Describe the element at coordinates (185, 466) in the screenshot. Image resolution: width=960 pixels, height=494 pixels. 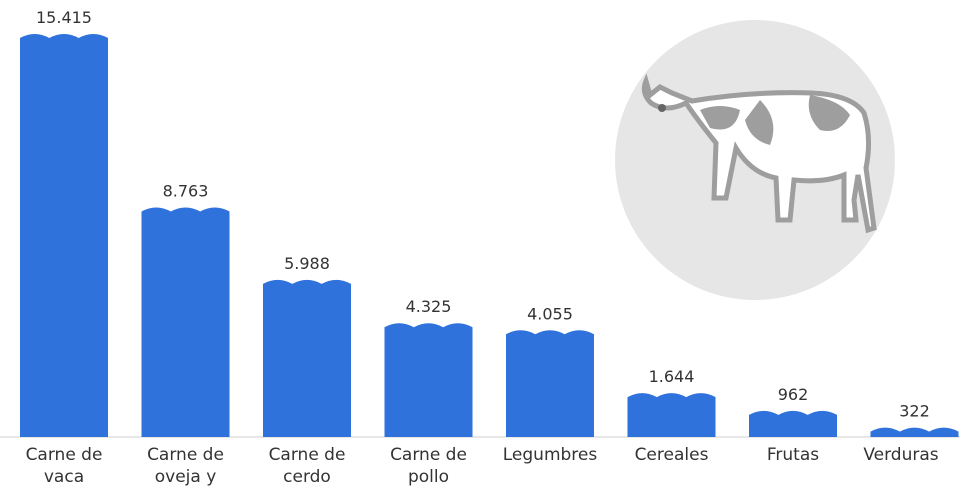
I see `x-tick-label: Carne de oveja y` at that location.